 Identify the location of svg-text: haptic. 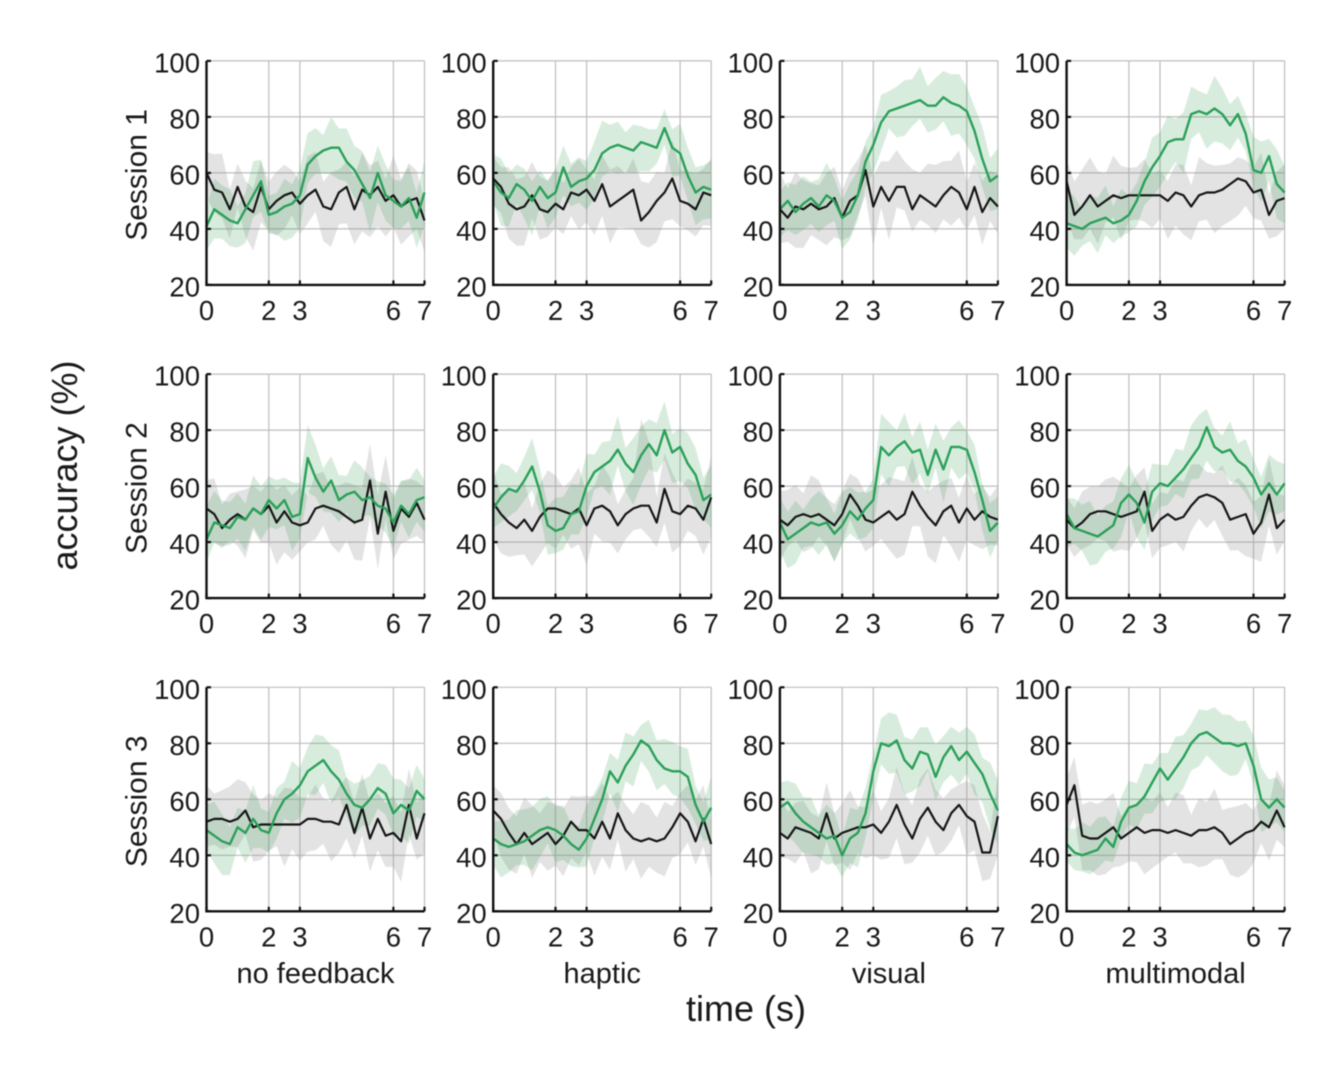
(602, 974).